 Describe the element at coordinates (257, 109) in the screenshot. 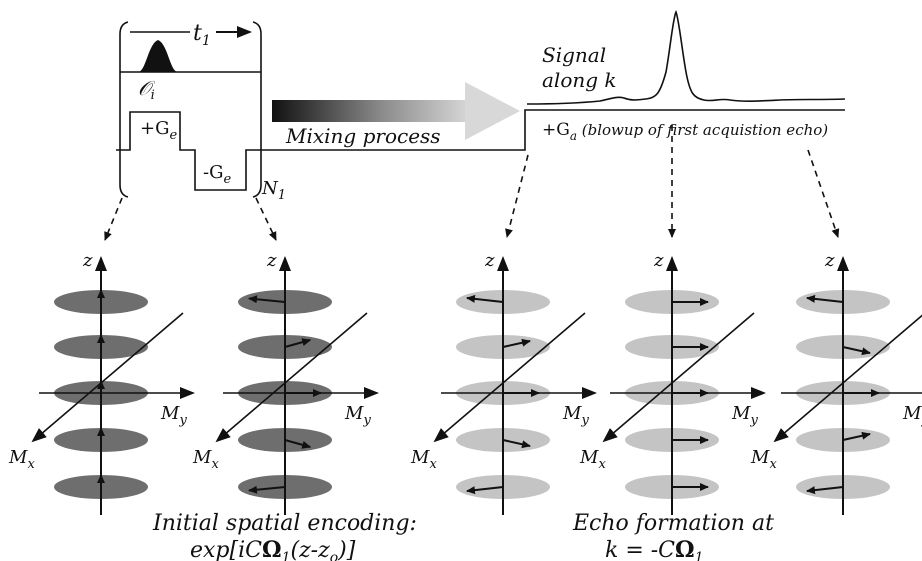

I see `right-bracket` at that location.